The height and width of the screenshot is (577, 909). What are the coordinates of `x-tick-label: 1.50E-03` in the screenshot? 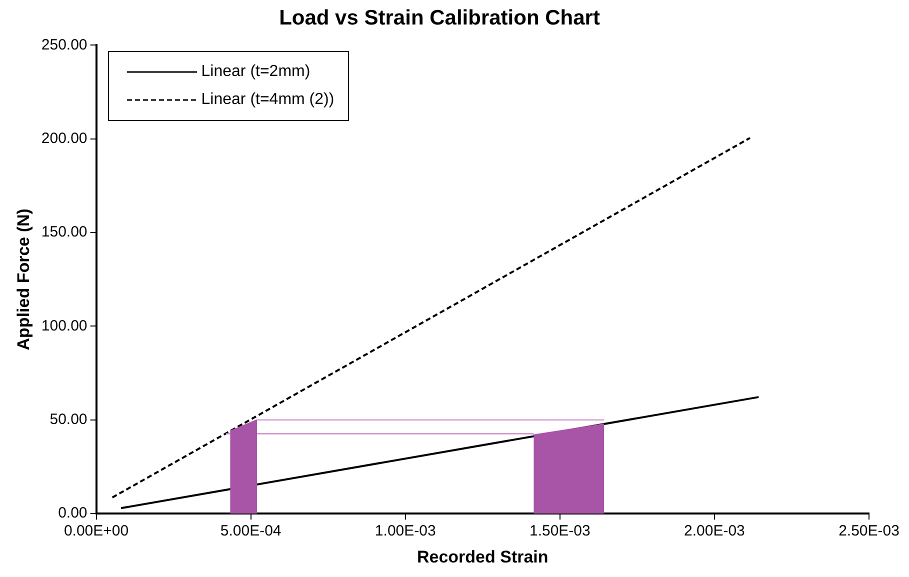 It's located at (559, 531).